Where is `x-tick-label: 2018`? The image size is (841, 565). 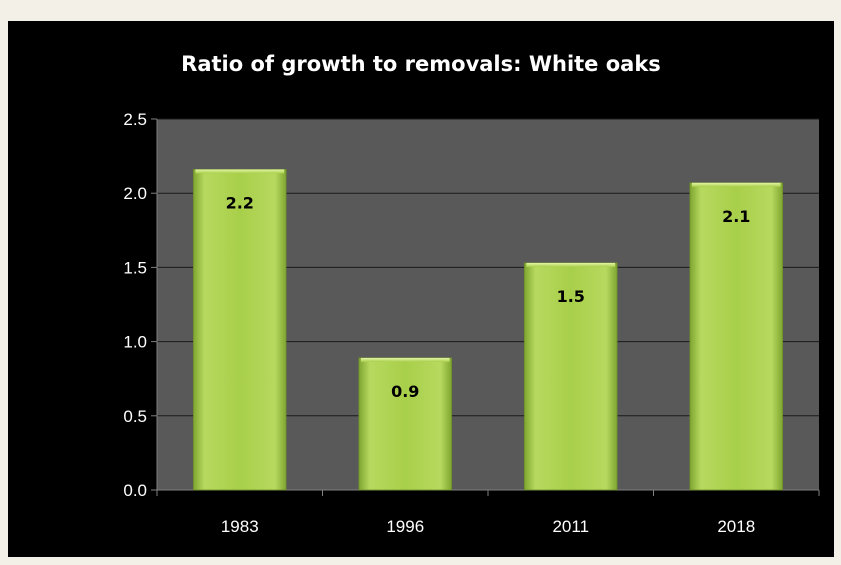 x-tick-label: 2018 is located at coordinates (736, 526).